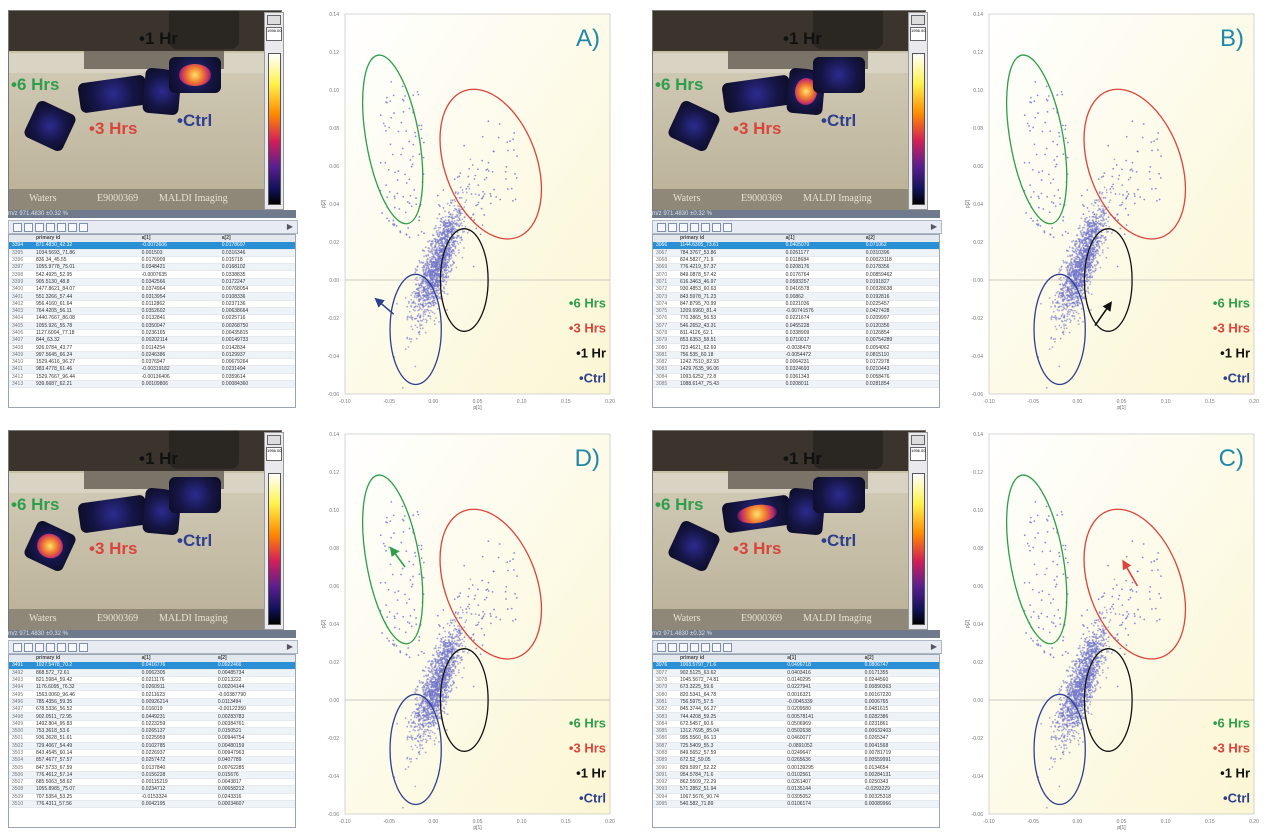  Describe the element at coordinates (796, 296) in the screenshot. I see `table-row: 3073 843.5978_71.23 0.00862 0.0192816` at that location.